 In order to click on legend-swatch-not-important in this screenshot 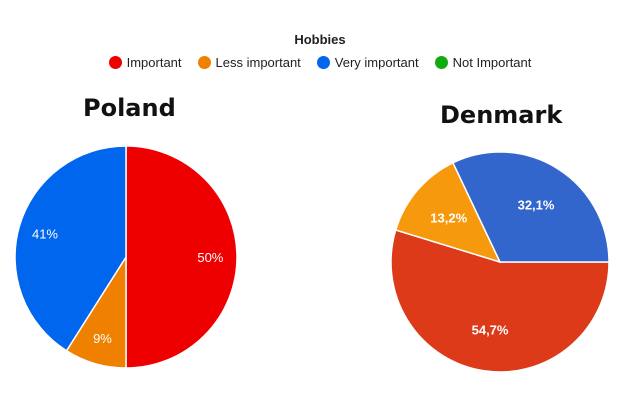, I will do `click(441, 62)`.